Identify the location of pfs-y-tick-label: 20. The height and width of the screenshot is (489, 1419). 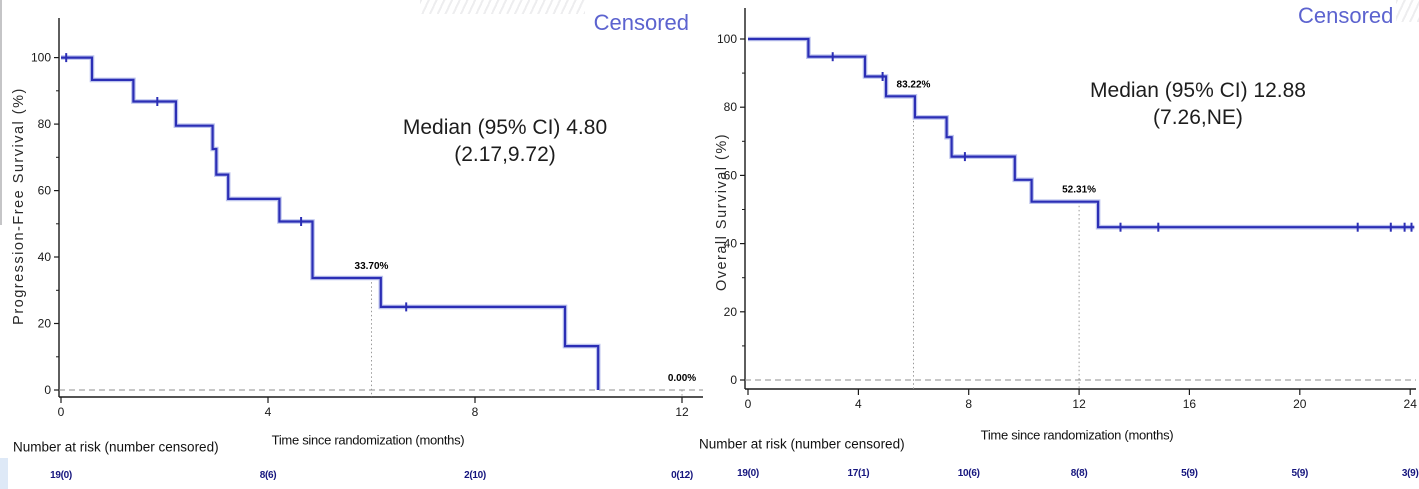
(45, 324).